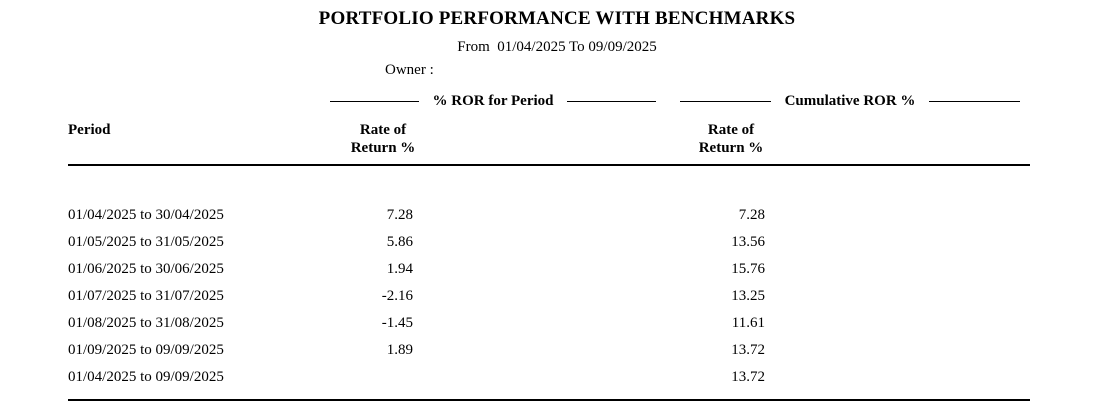  What do you see at coordinates (409, 70) in the screenshot?
I see `owner-label: Owner :` at bounding box center [409, 70].